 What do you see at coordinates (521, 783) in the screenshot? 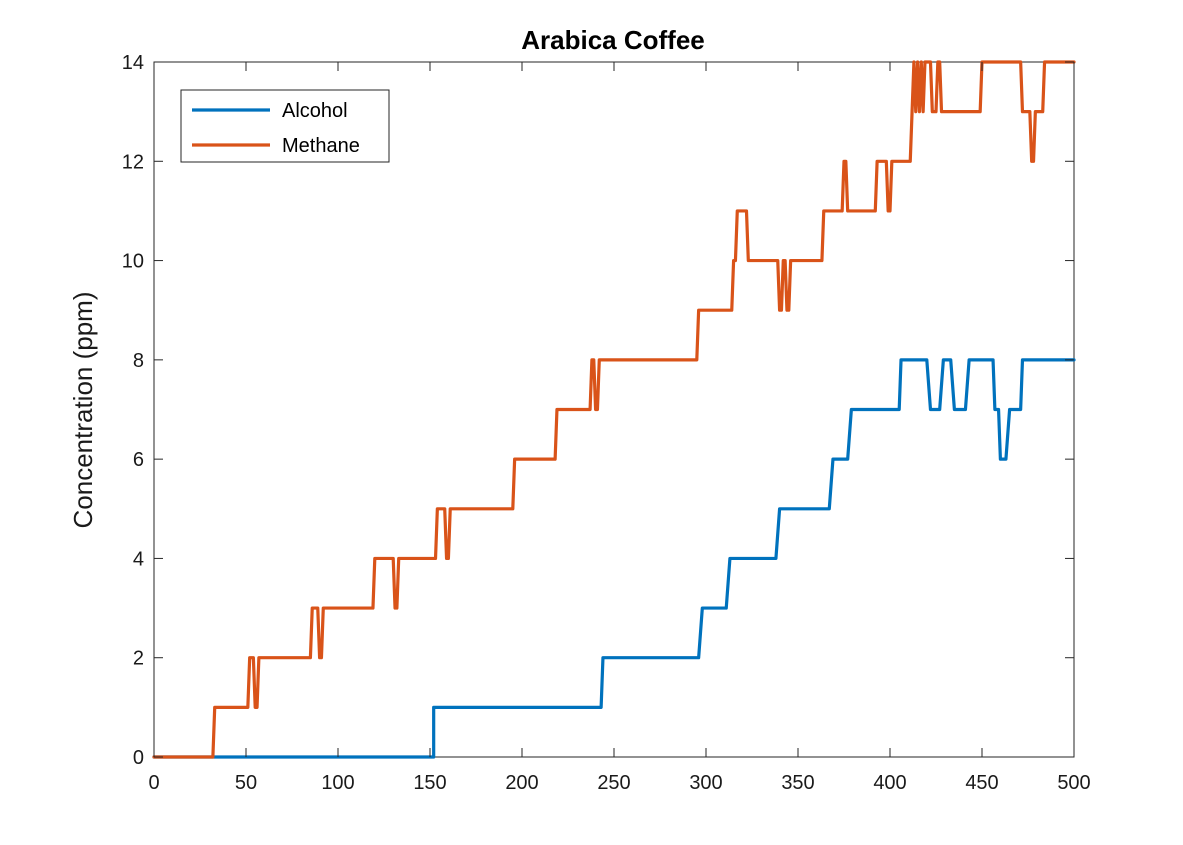
I see `x-tick-label: 200` at bounding box center [521, 783].